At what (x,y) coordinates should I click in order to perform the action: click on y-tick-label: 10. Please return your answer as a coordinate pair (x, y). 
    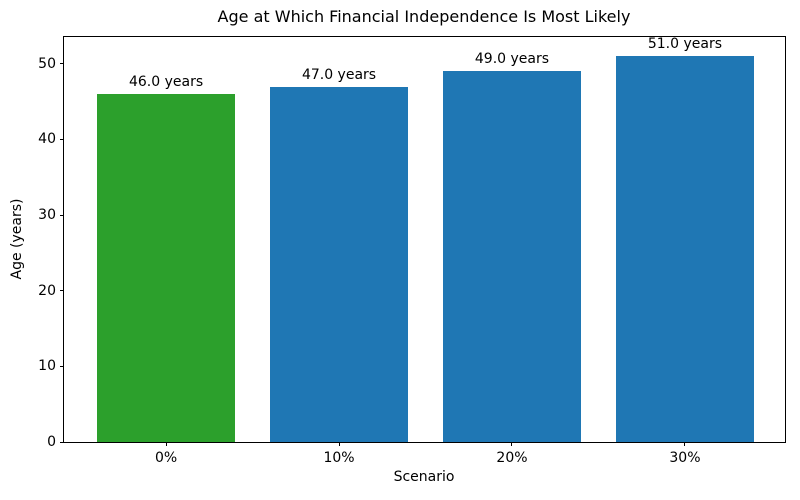
    Looking at the image, I should click on (47, 366).